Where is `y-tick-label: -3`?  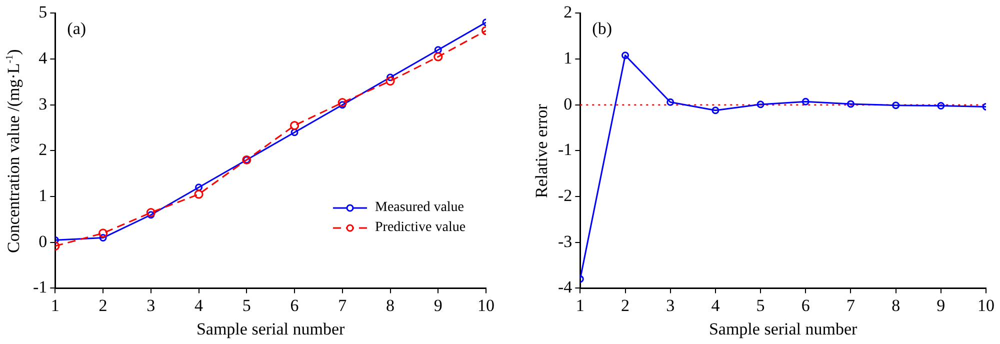
y-tick-label: -3 is located at coordinates (565, 241).